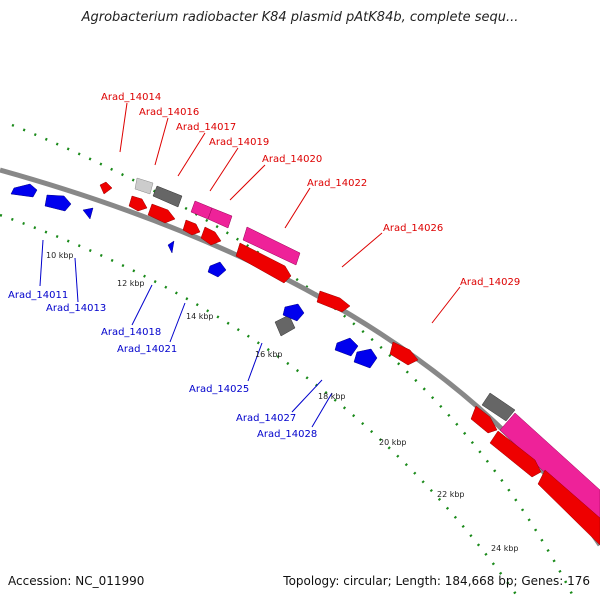  Describe the element at coordinates (169, 112) in the screenshot. I see `label-forward-1: Arad_14016` at that location.